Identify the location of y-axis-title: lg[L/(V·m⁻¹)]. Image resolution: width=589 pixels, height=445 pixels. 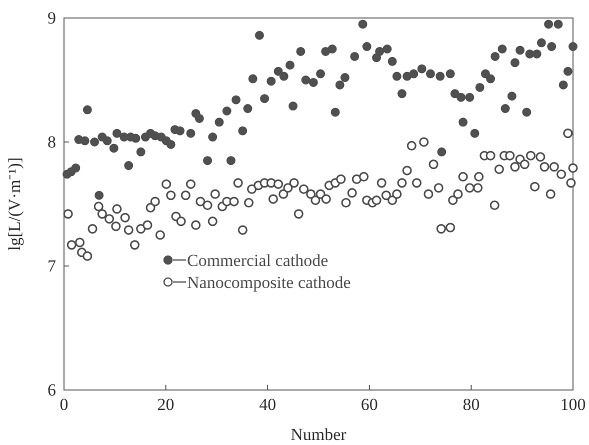
(14, 204).